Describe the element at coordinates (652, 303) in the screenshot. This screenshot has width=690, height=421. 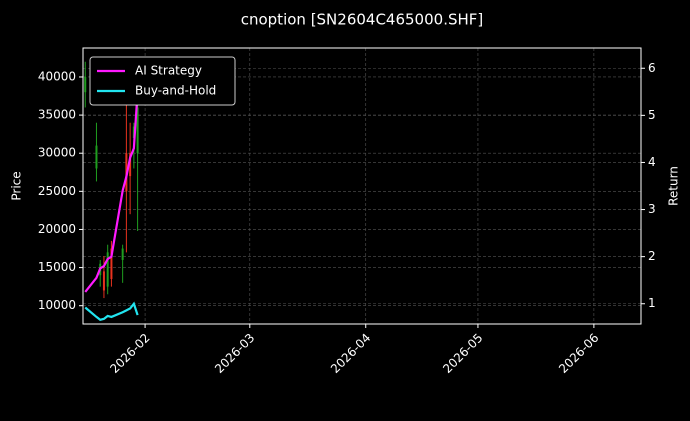
I see `y2-tick-label: 1` at that location.